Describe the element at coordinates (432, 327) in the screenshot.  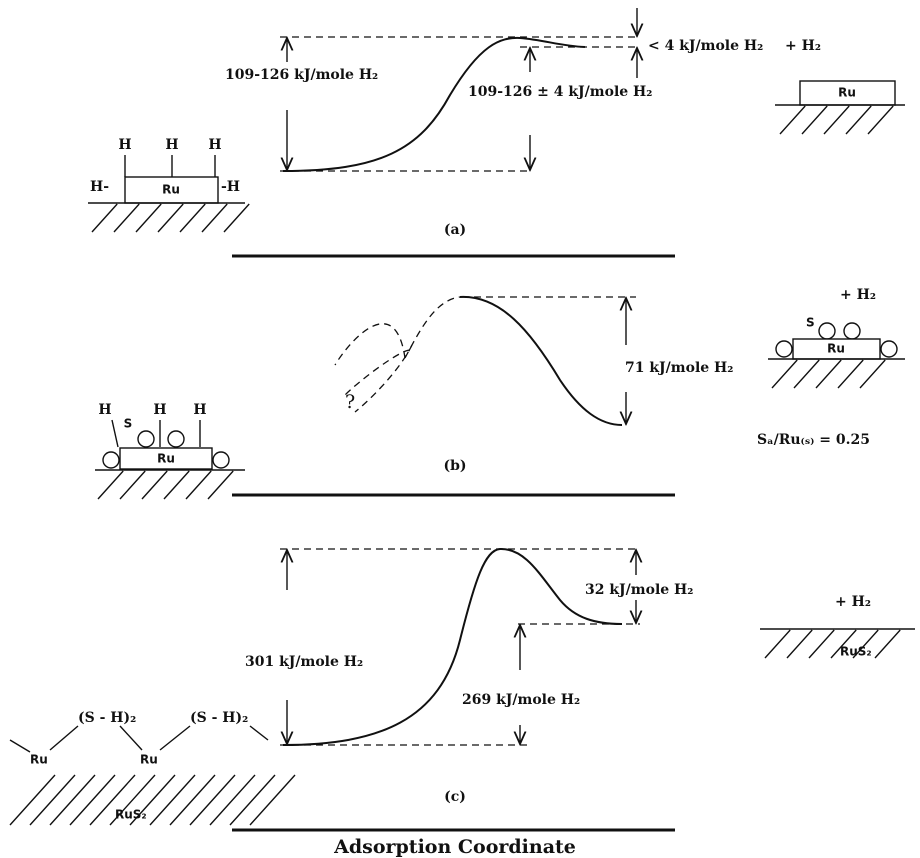
I see `energy-curve-dashed` at that location.